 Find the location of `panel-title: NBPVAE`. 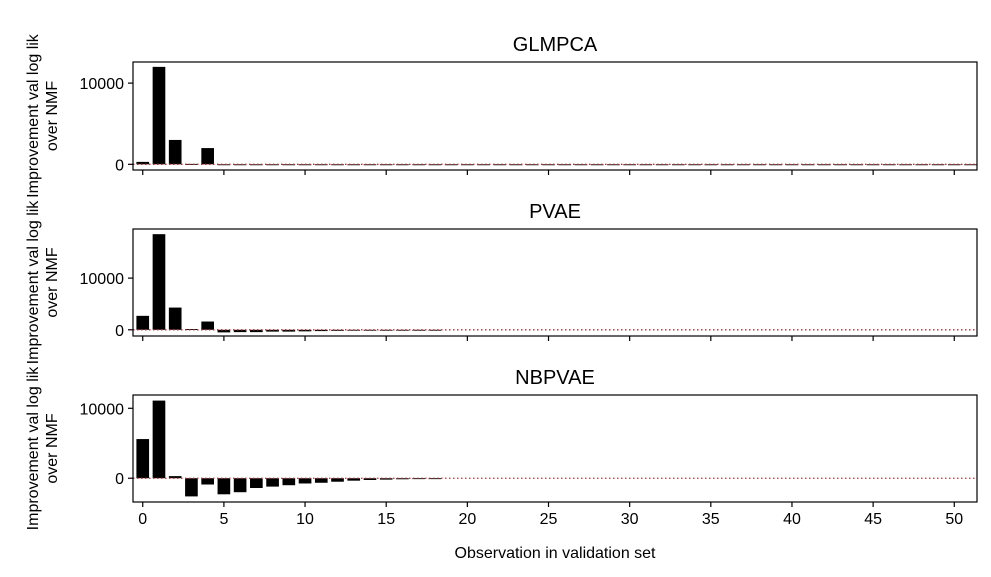

panel-title: NBPVAE is located at coordinates (555, 378).